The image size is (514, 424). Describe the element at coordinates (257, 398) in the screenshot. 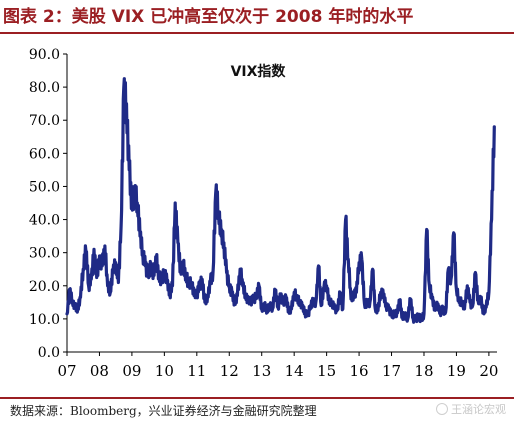

I see `source-rule` at that location.